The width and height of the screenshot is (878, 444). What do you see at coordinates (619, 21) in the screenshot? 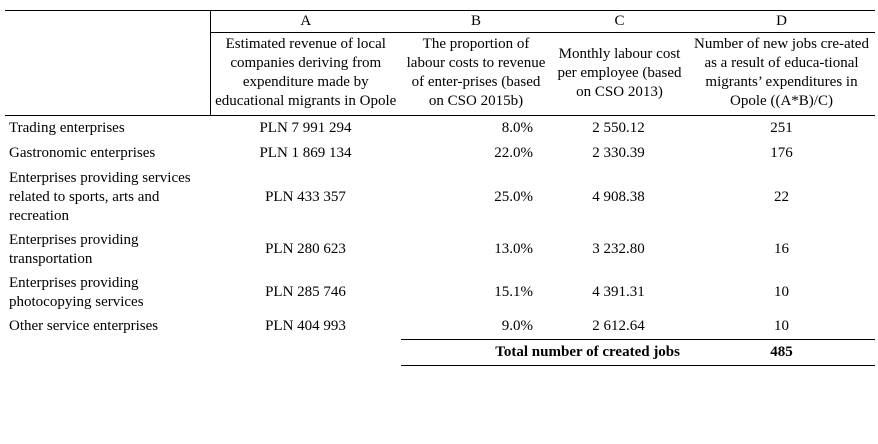
I see `column-letter-c: C` at bounding box center [619, 21].